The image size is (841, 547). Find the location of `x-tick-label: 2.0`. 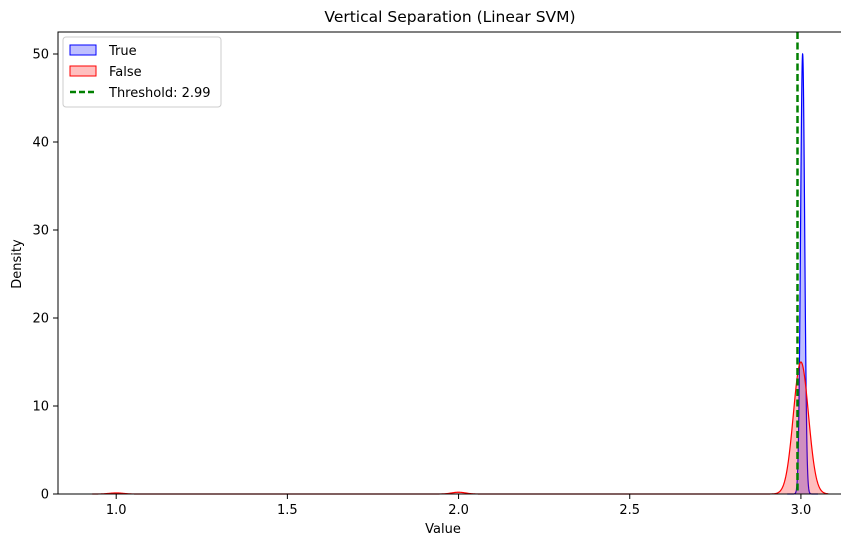

x-tick-label: 2.0 is located at coordinates (458, 510).